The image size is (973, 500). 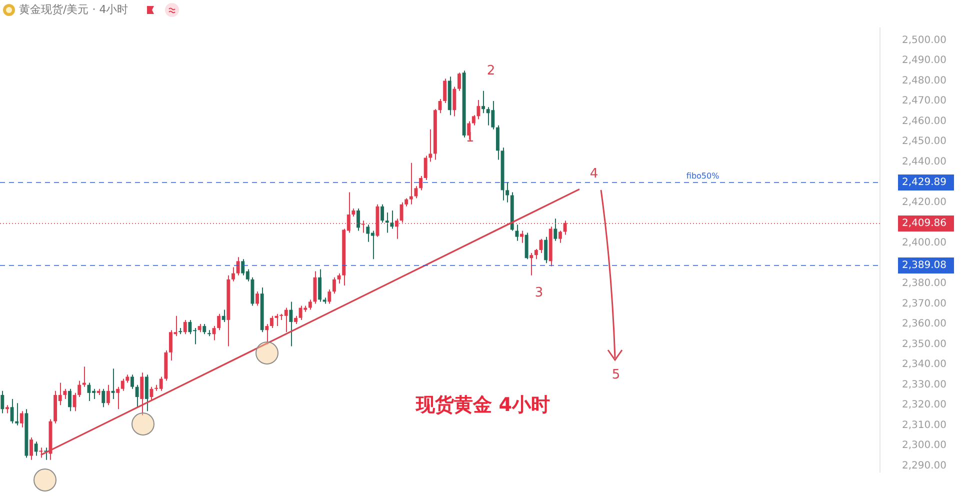 What do you see at coordinates (924, 266) in the screenshot?
I see `y-tick-label: 2,389.08` at bounding box center [924, 266].